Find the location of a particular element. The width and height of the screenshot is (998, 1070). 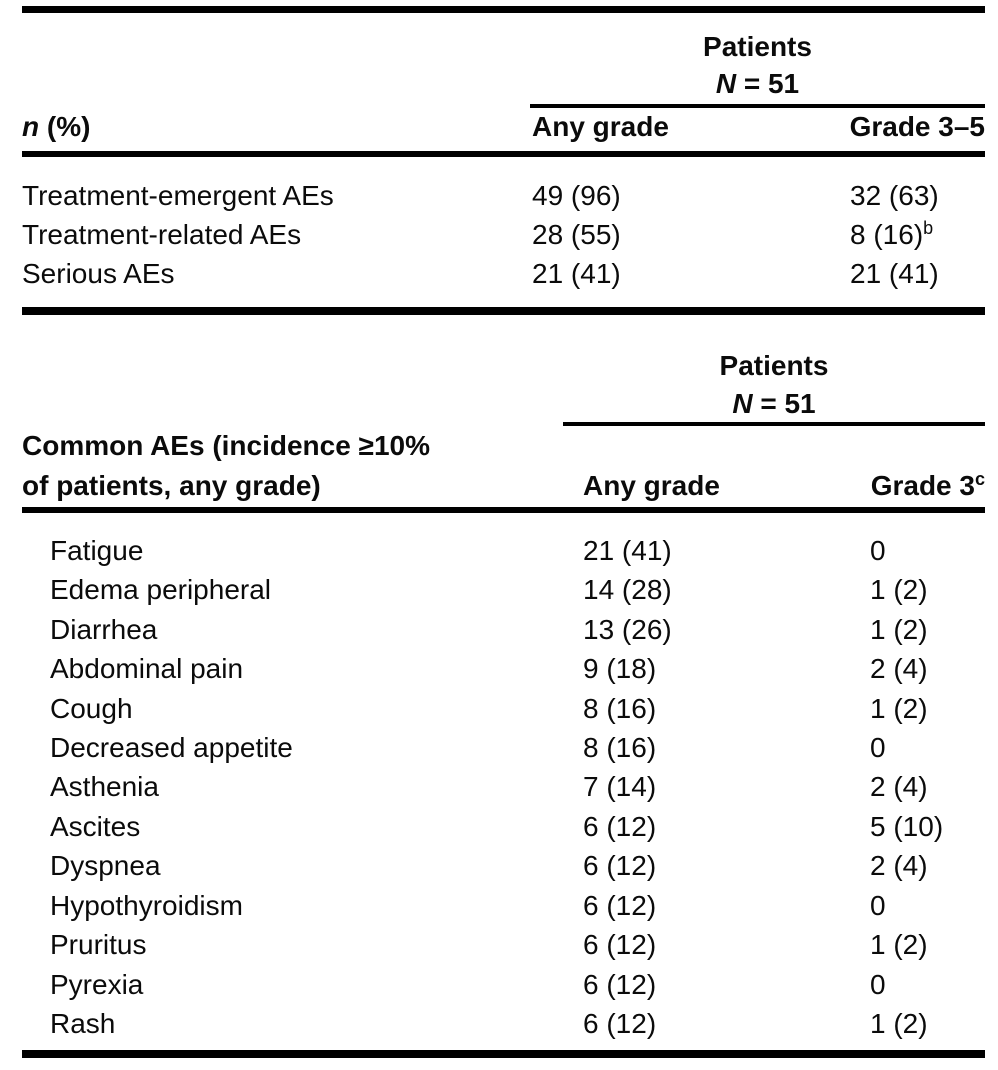

table-row: Ascites 6 (12) 5 (10) is located at coordinates (499, 827).